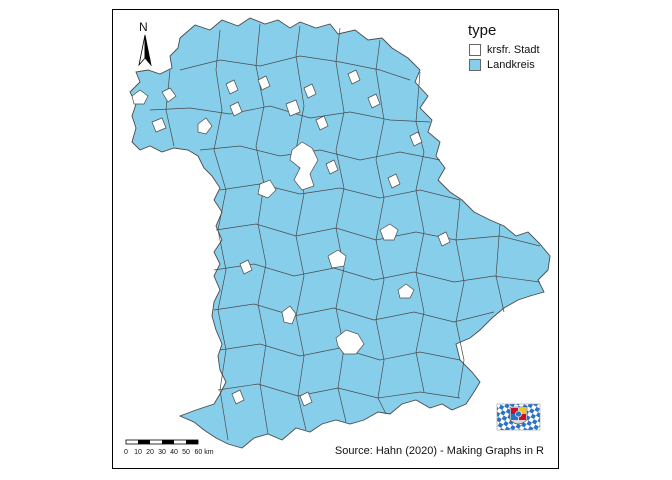 The image size is (672, 480). I want to click on north-arrow, so click(145, 50).